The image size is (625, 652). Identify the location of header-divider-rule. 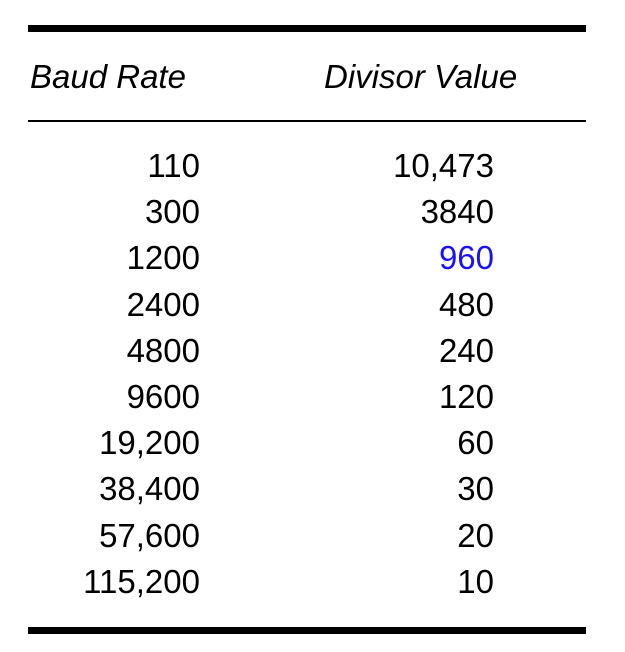
(307, 121).